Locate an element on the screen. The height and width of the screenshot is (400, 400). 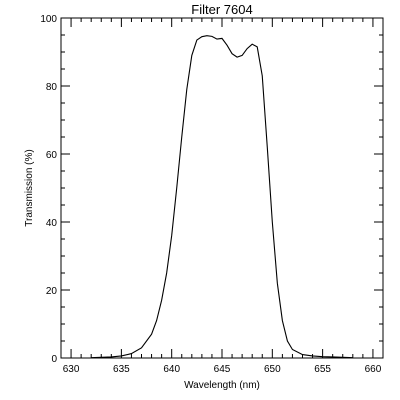
x-tick-label: 655 is located at coordinates (322, 369).